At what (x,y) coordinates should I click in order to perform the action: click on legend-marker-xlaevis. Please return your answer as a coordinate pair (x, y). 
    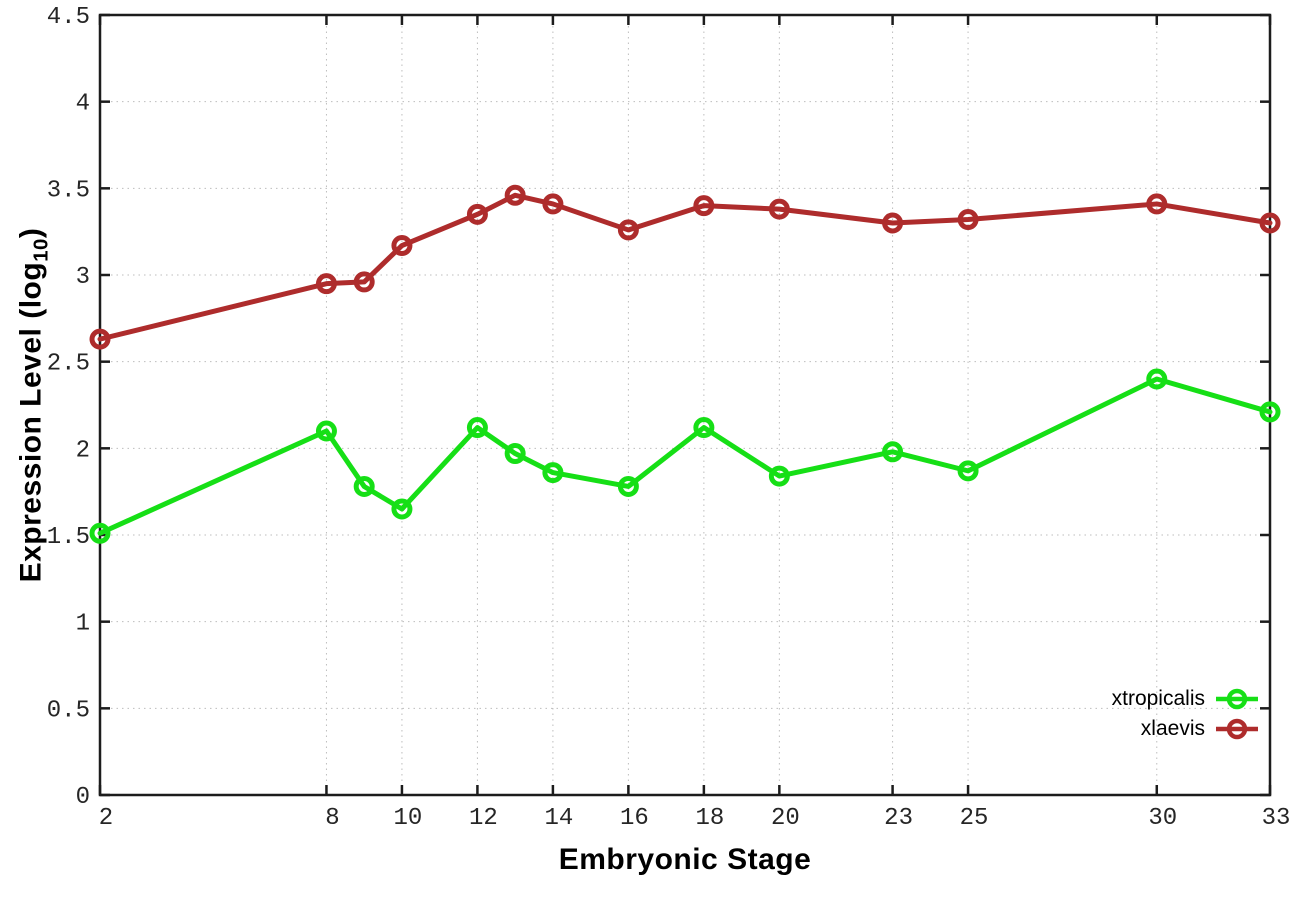
    Looking at the image, I should click on (1237, 729).